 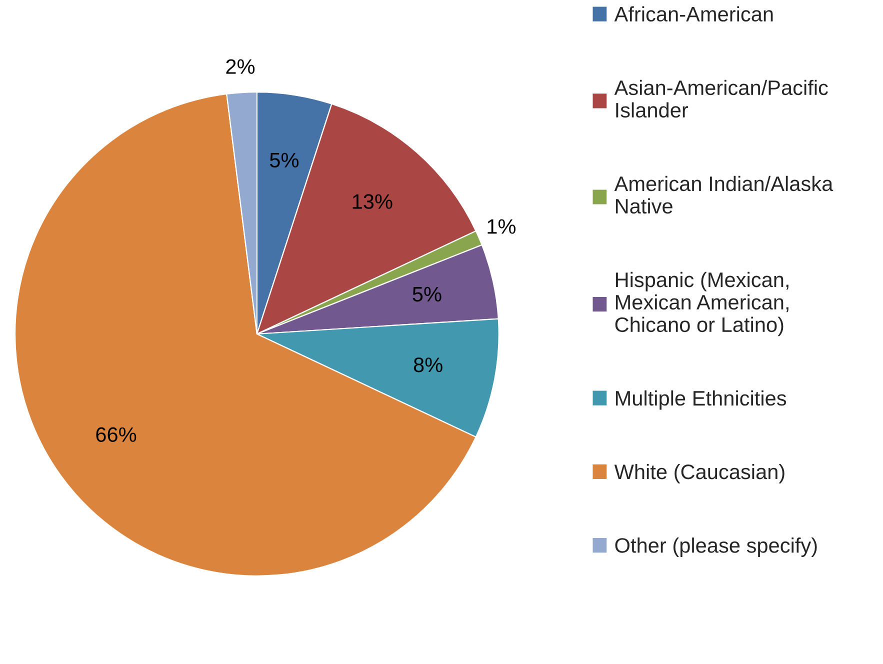 I want to click on data-label: 8%, so click(x=428, y=364).